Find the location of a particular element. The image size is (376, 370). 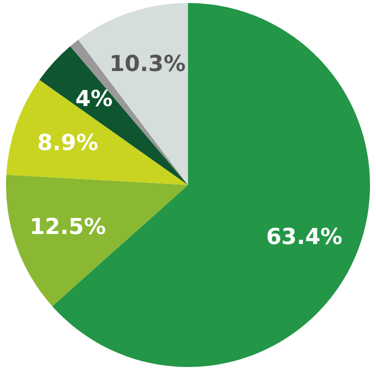

data-label: 63.4% is located at coordinates (304, 237).